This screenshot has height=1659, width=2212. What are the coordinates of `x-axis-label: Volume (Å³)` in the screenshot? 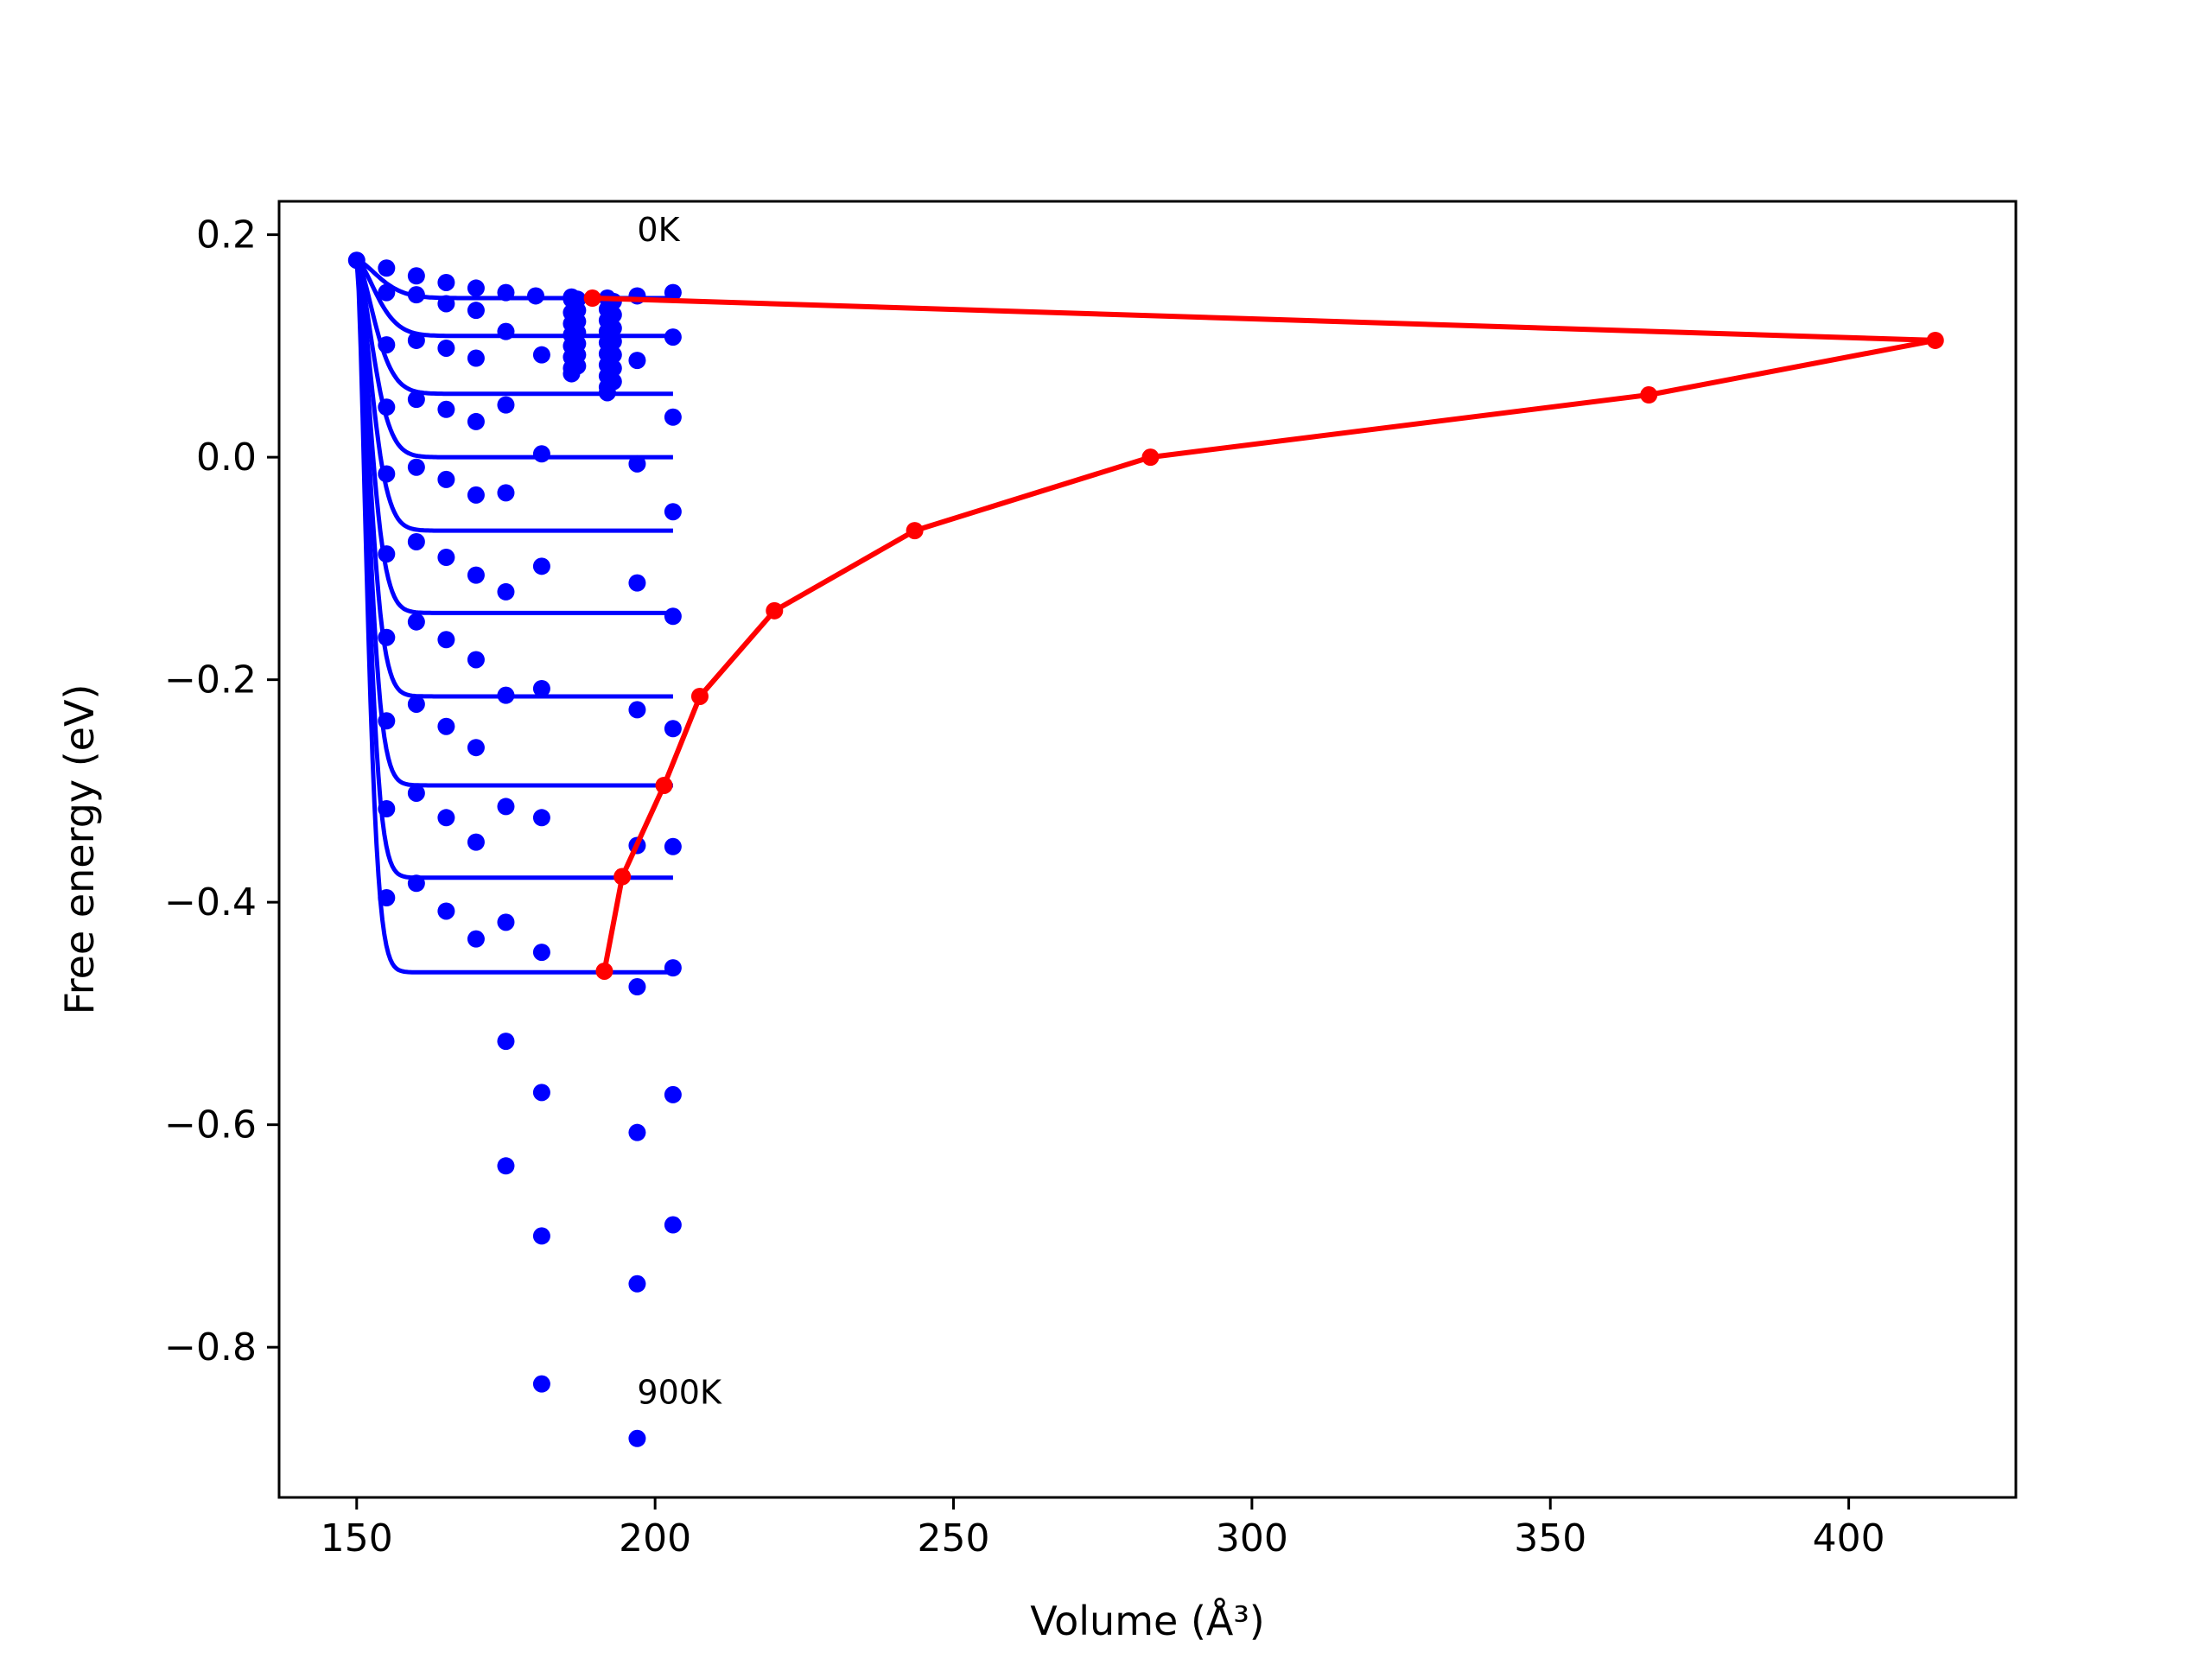 It's located at (1147, 1621).